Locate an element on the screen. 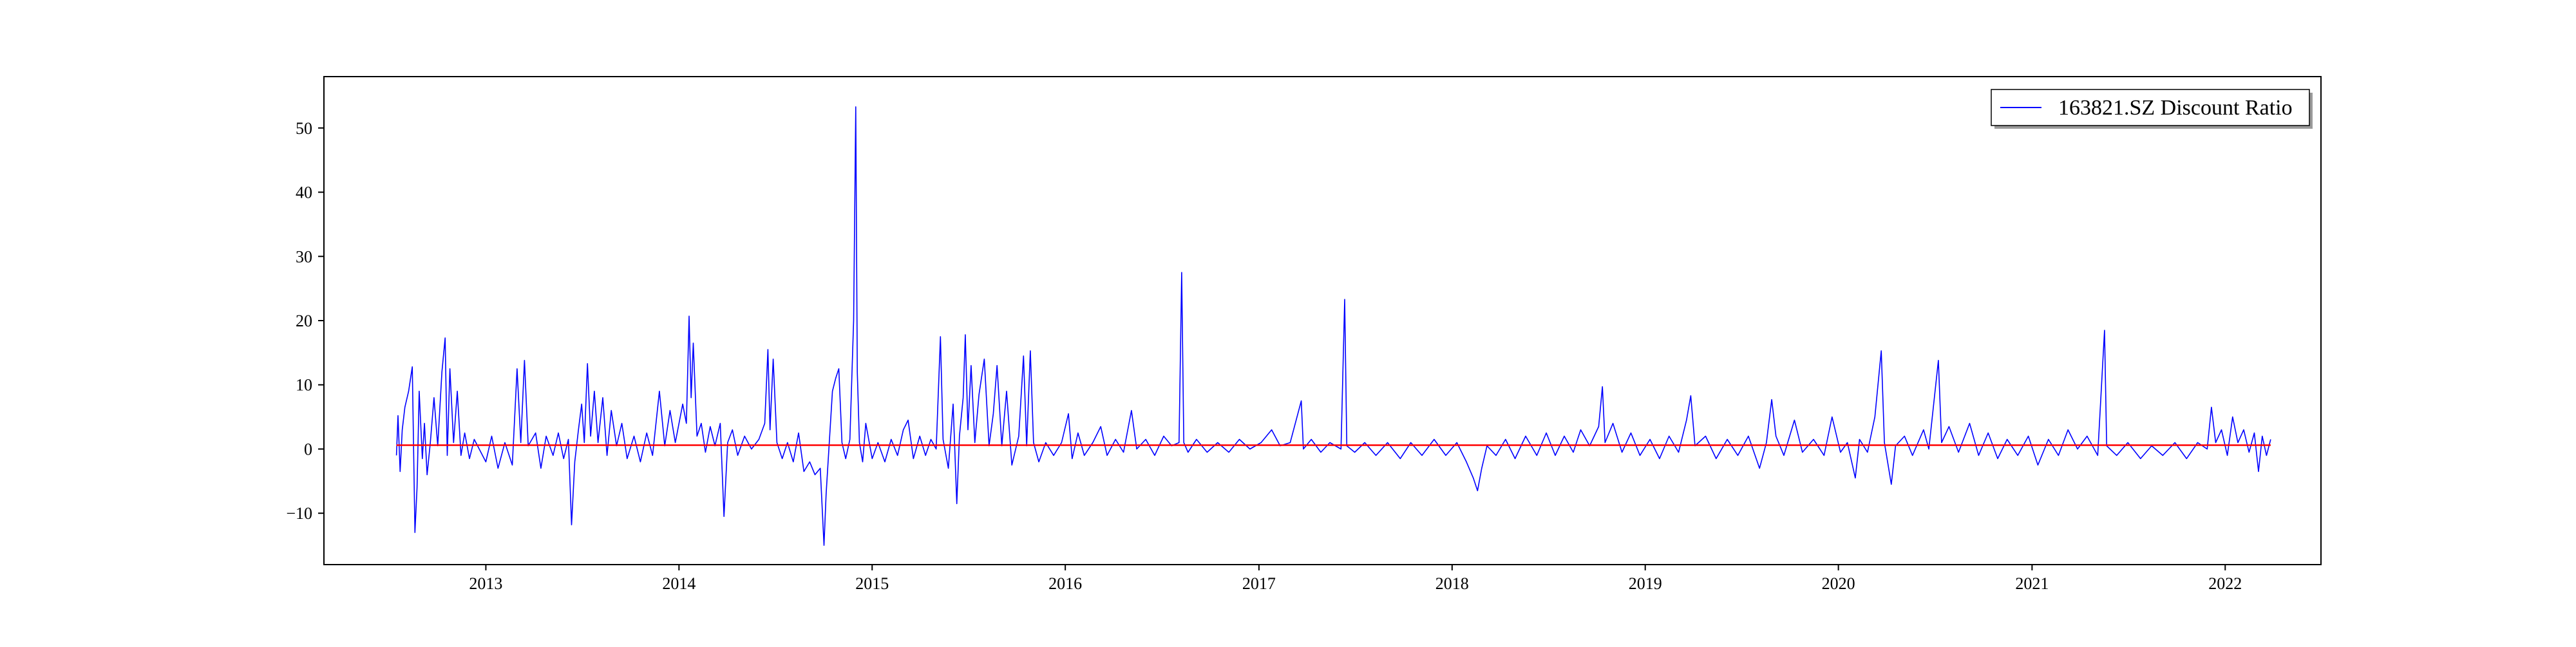 The height and width of the screenshot is (647, 2576). x-tick-label-2015: 2015 is located at coordinates (872, 583).